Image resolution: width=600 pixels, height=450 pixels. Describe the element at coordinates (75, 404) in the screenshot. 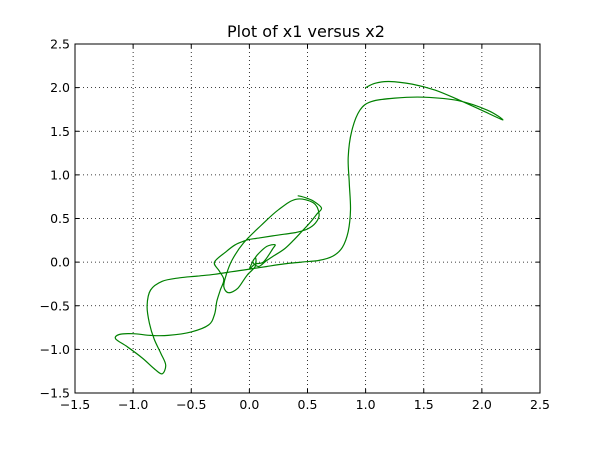

I see `x-tick-label: −1.5` at that location.